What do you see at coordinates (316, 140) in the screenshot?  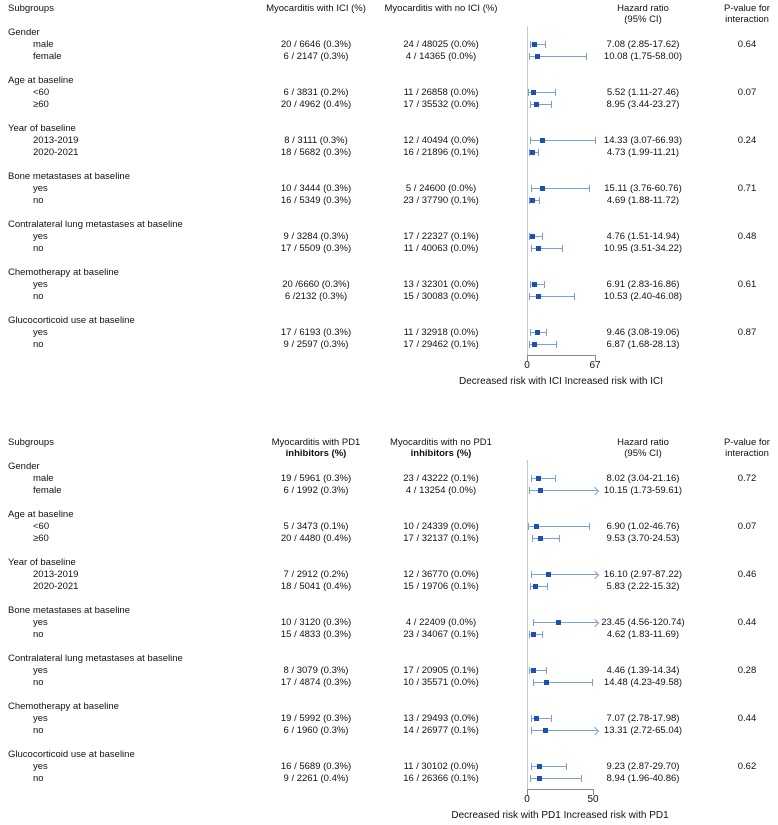 I see `arm1-value: 8 / 3111 (0.3%)` at bounding box center [316, 140].